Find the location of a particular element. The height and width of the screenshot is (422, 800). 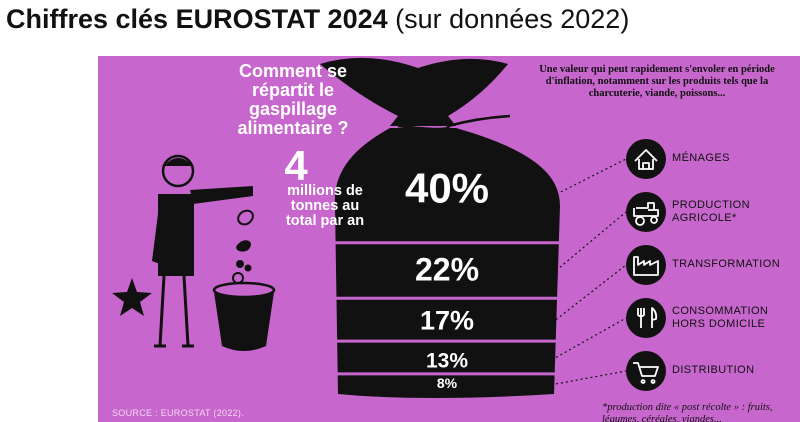

cart-icon is located at coordinates (646, 373).